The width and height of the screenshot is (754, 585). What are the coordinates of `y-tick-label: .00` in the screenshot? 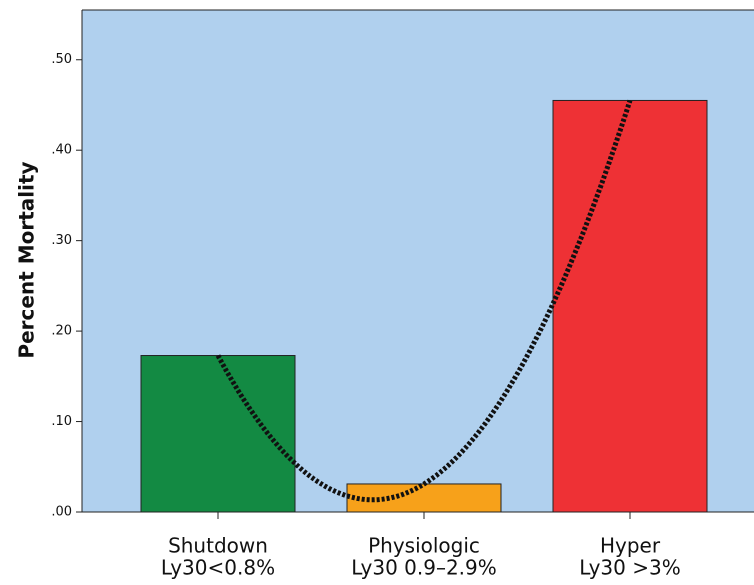 It's located at (61, 512).